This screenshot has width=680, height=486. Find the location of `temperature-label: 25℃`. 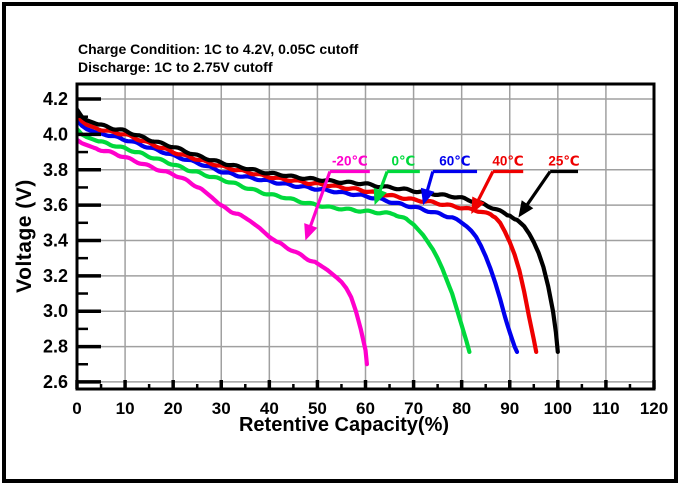

temperature-label: 25℃ is located at coordinates (563, 161).